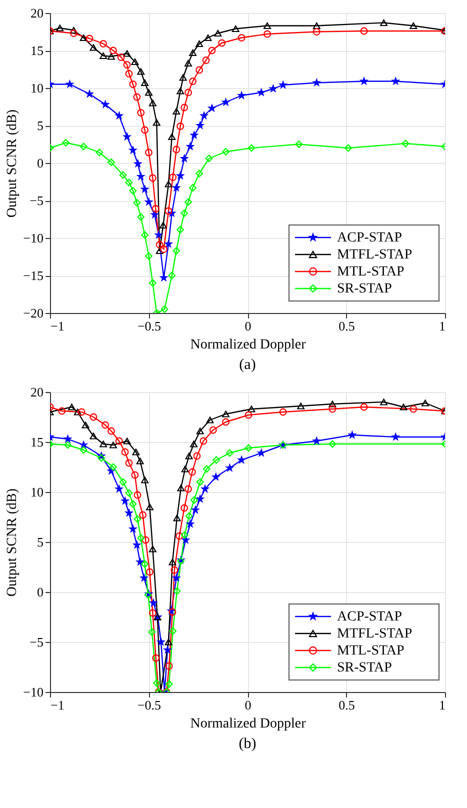 This screenshot has height=808, width=467. I want to click on y-tick-label: −15, so click(33, 275).